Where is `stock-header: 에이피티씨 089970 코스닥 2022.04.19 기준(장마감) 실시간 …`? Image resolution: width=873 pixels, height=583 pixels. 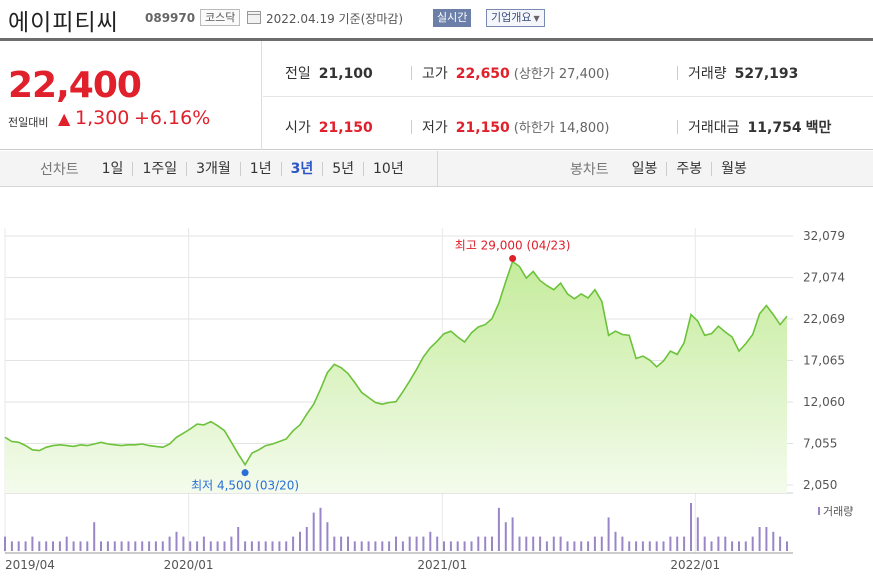 stock-header: 에이피티씨 089970 코스닥 2022.04.19 기준(장마감) 실시간 … is located at coordinates (436, 19).